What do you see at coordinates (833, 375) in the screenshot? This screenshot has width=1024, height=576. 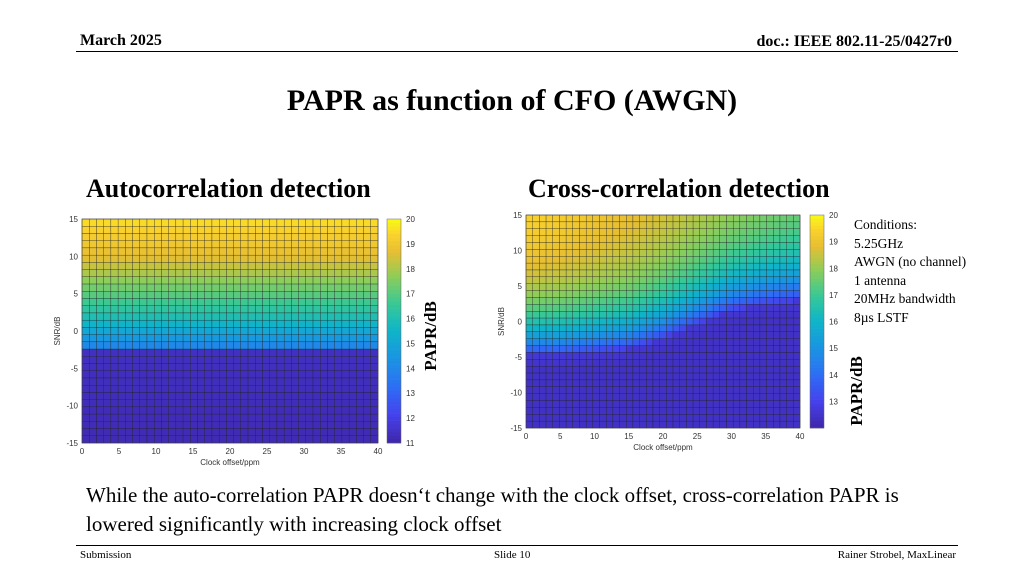 I see `colorbar-tick-label: 14` at bounding box center [833, 375].